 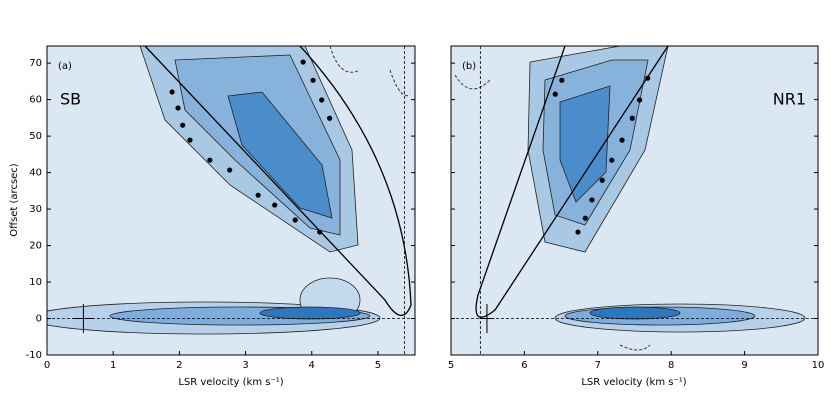 I want to click on y-tick-label: 50, so click(x=35, y=136).